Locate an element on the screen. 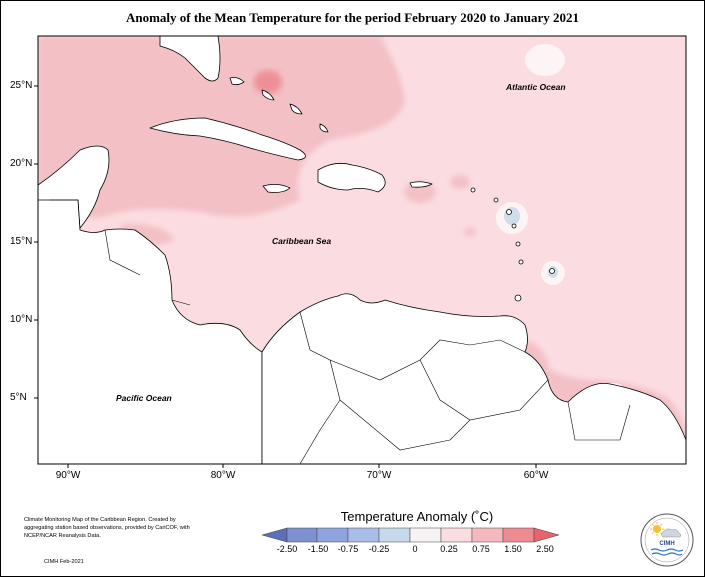 The image size is (705, 577). legend-tick-label: 0.25 is located at coordinates (449, 549).